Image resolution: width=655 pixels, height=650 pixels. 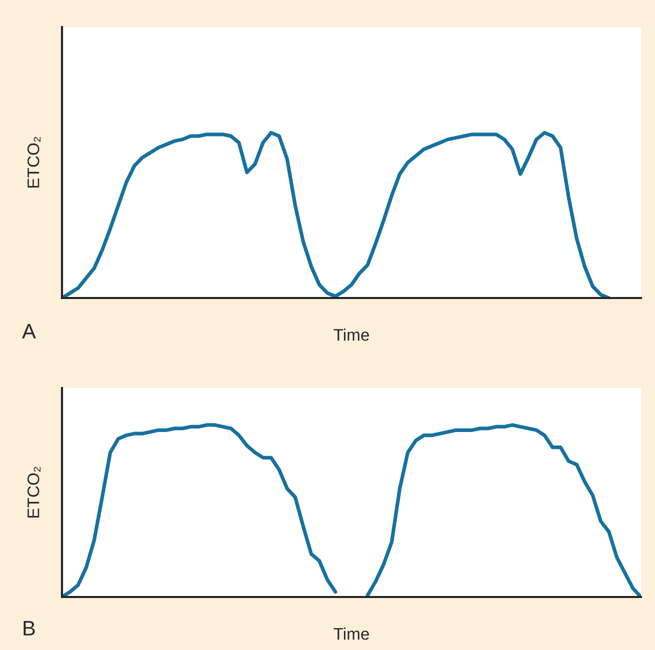 I want to click on text: B, so click(x=29, y=628).